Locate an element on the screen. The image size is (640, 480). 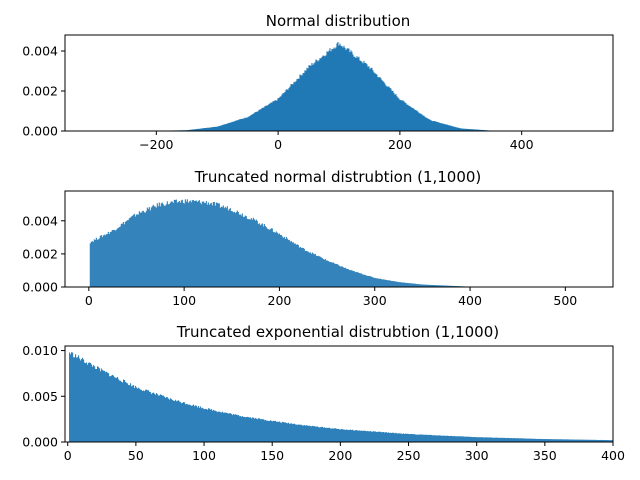
x-tick-label: 250 is located at coordinates (409, 455).